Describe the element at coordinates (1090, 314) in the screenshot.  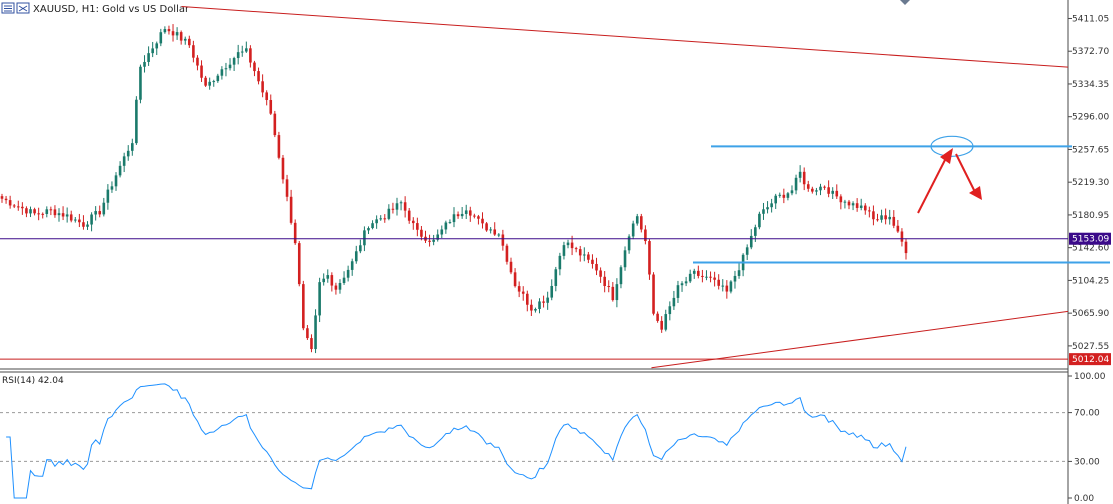
I see `price-tick-label: 5065.90` at that location.